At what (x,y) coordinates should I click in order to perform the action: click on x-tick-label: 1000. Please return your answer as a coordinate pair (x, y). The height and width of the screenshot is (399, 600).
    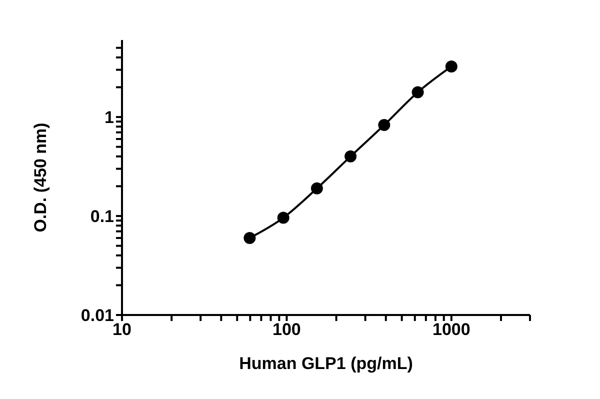
    Looking at the image, I should click on (451, 330).